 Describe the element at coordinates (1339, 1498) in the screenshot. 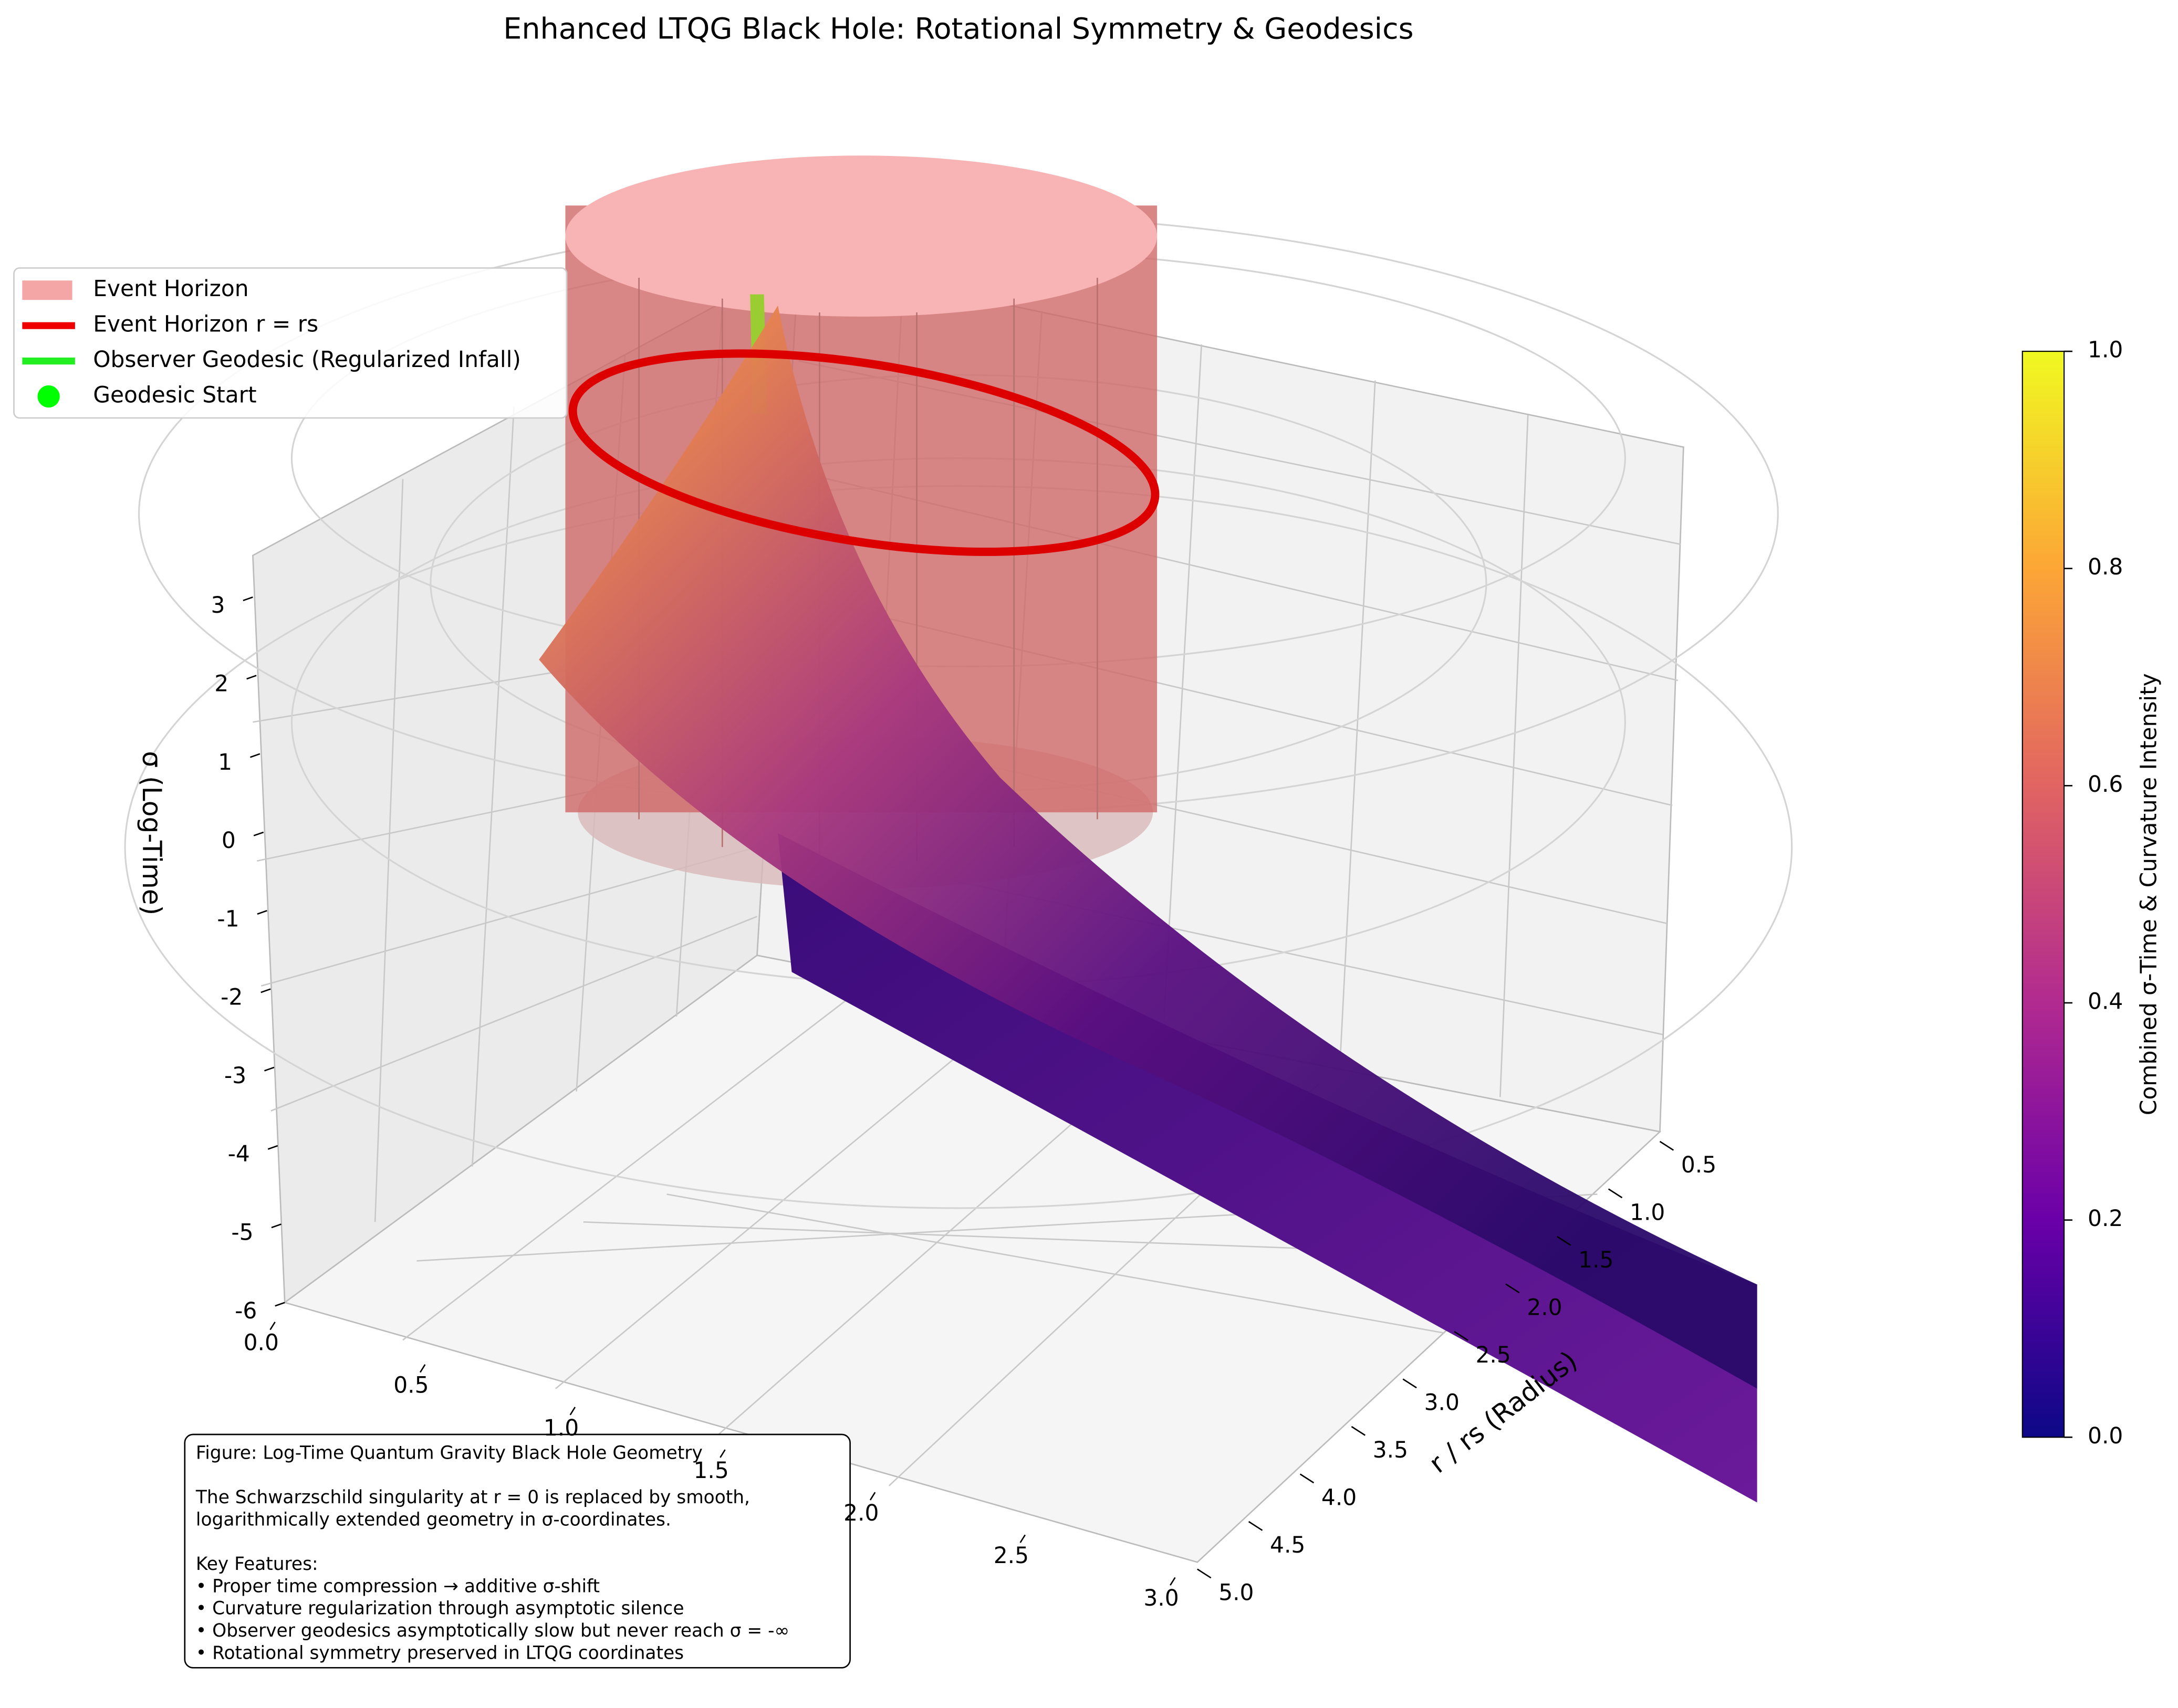

I see `y-tick-label: 4.0` at that location.